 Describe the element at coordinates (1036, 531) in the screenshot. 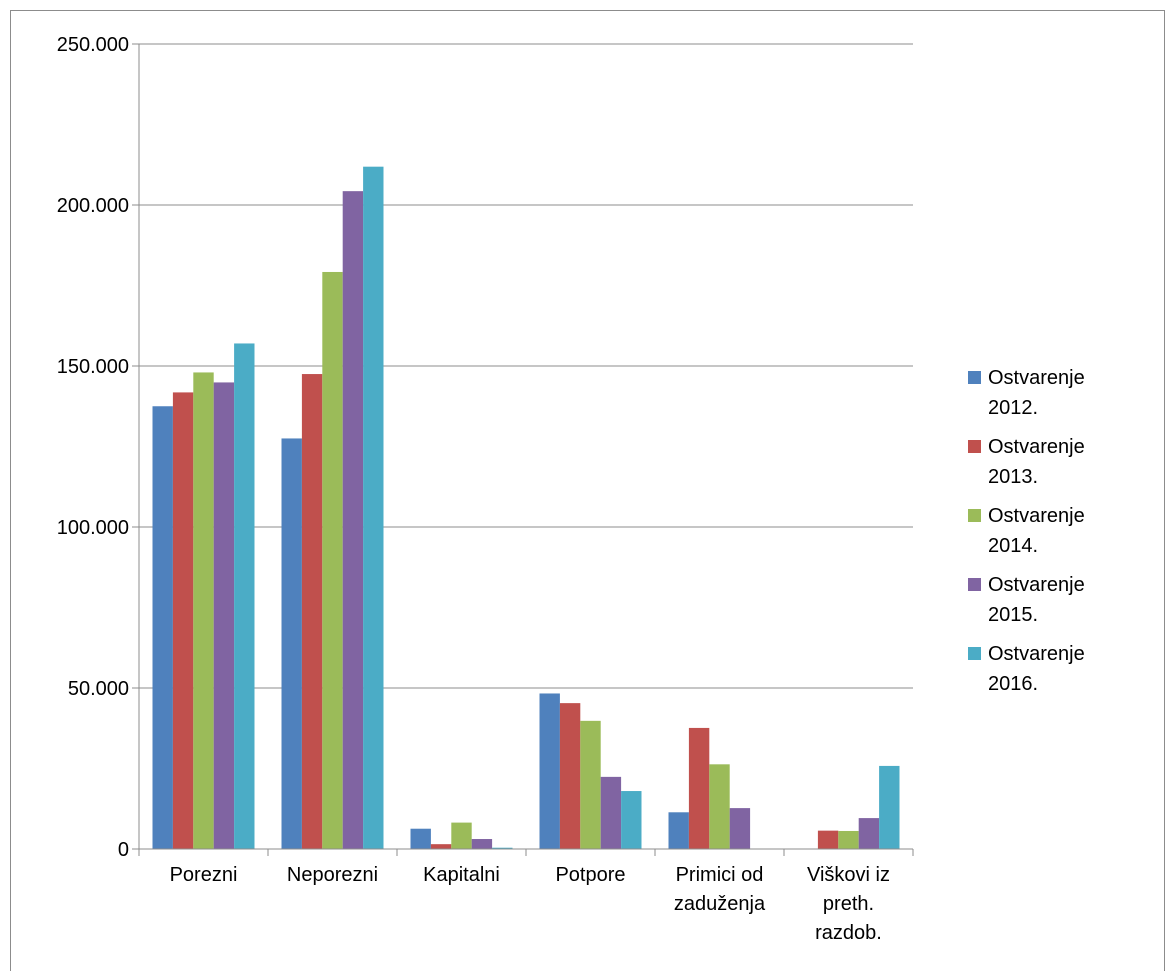

I see `legend-entry: Ostvarenje 2014.` at that location.